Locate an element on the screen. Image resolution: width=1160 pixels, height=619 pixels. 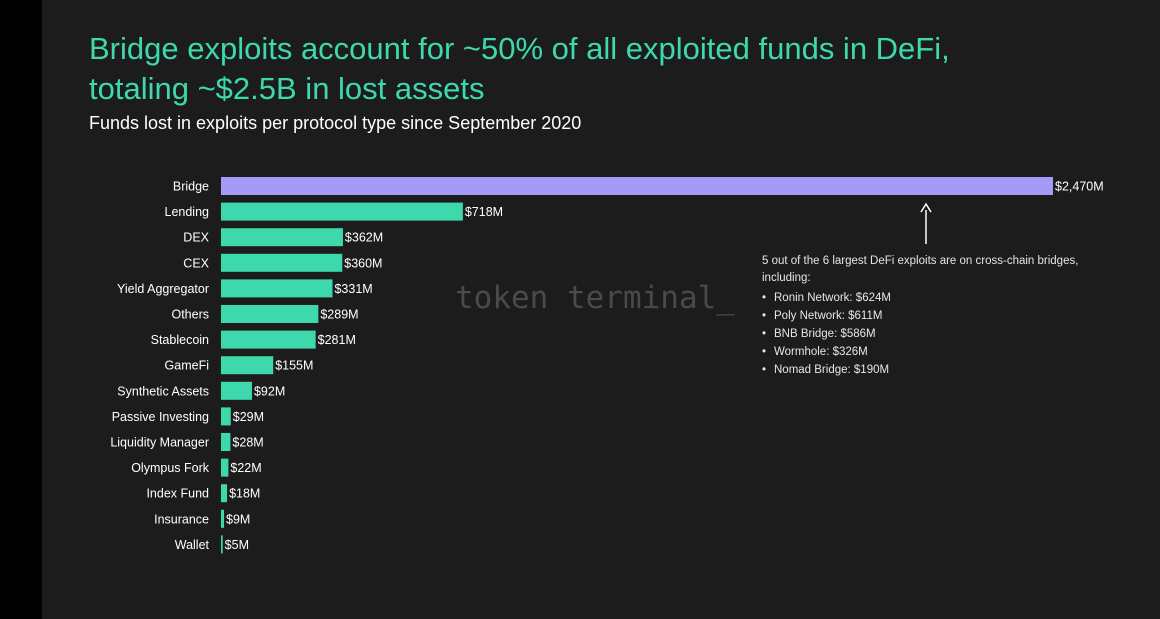
token-terminal-watermark: token terminal_ is located at coordinates (595, 298).